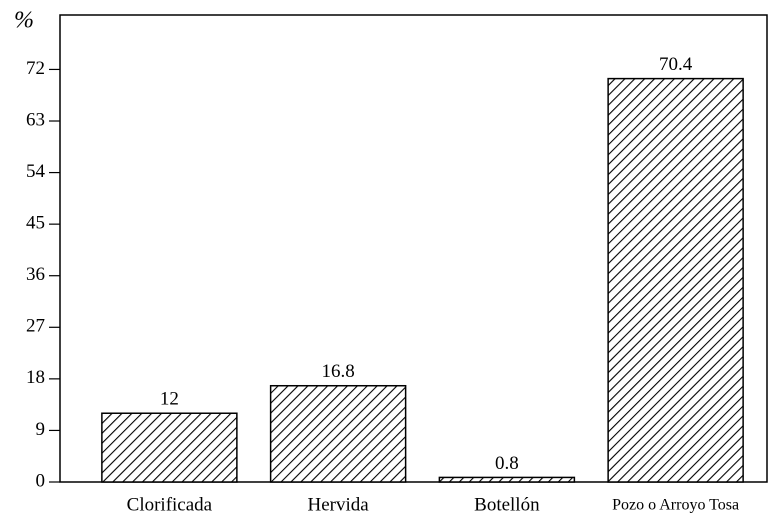 The image size is (770, 522). What do you see at coordinates (41, 429) in the screenshot?
I see `y-tick-label: 9` at bounding box center [41, 429].